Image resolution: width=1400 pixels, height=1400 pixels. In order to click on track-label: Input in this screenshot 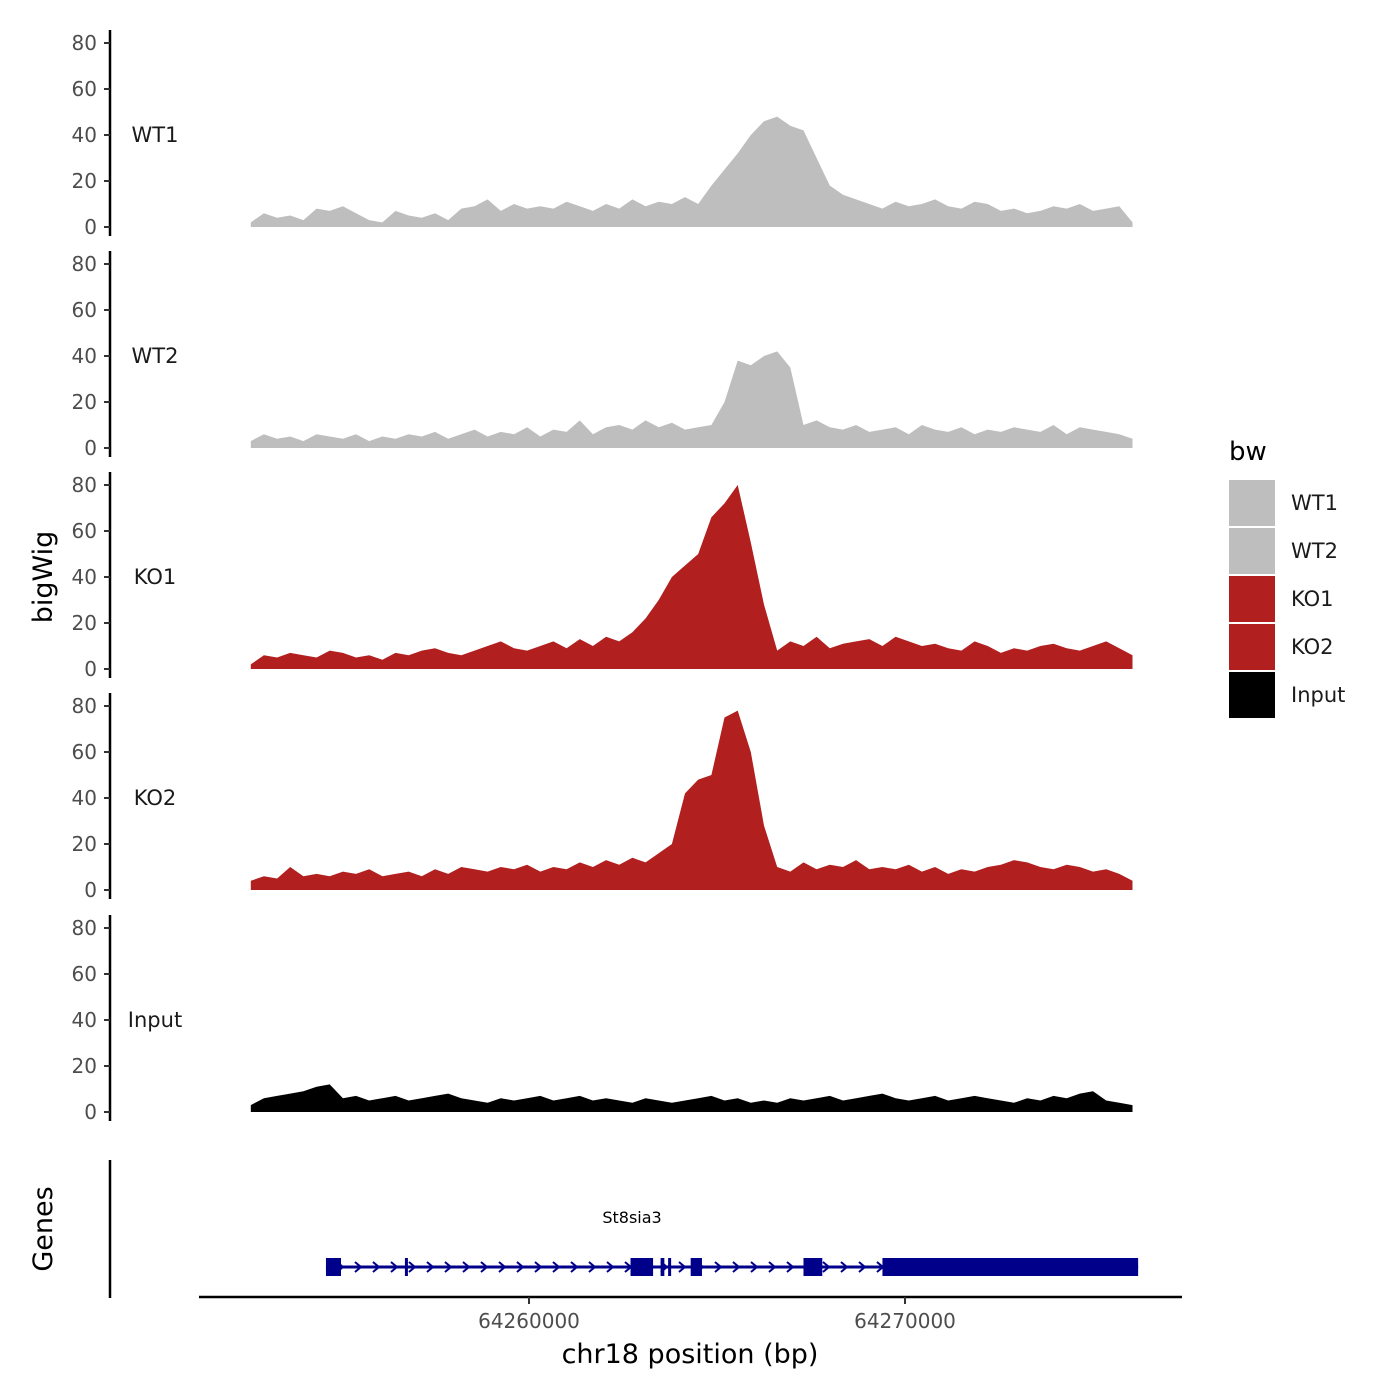, I will do `click(155, 1020)`.